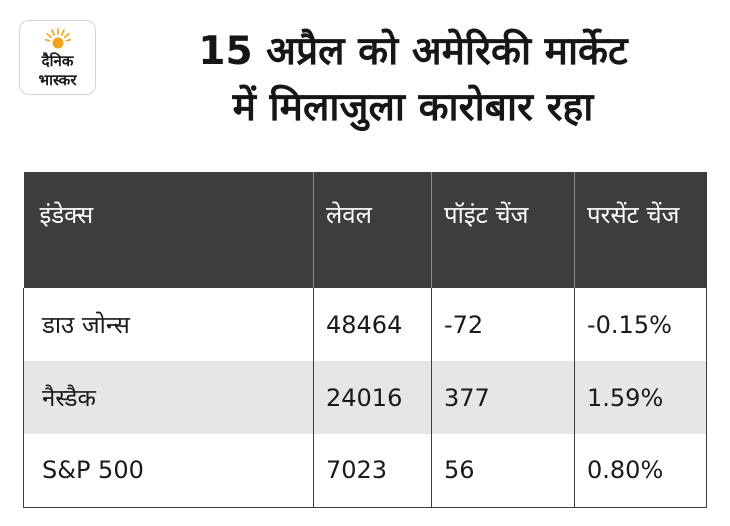 Image resolution: width=730 pixels, height=526 pixels. I want to click on table-row: डाउ जोन्स 48464 -72 -0.15%, so click(365, 324).